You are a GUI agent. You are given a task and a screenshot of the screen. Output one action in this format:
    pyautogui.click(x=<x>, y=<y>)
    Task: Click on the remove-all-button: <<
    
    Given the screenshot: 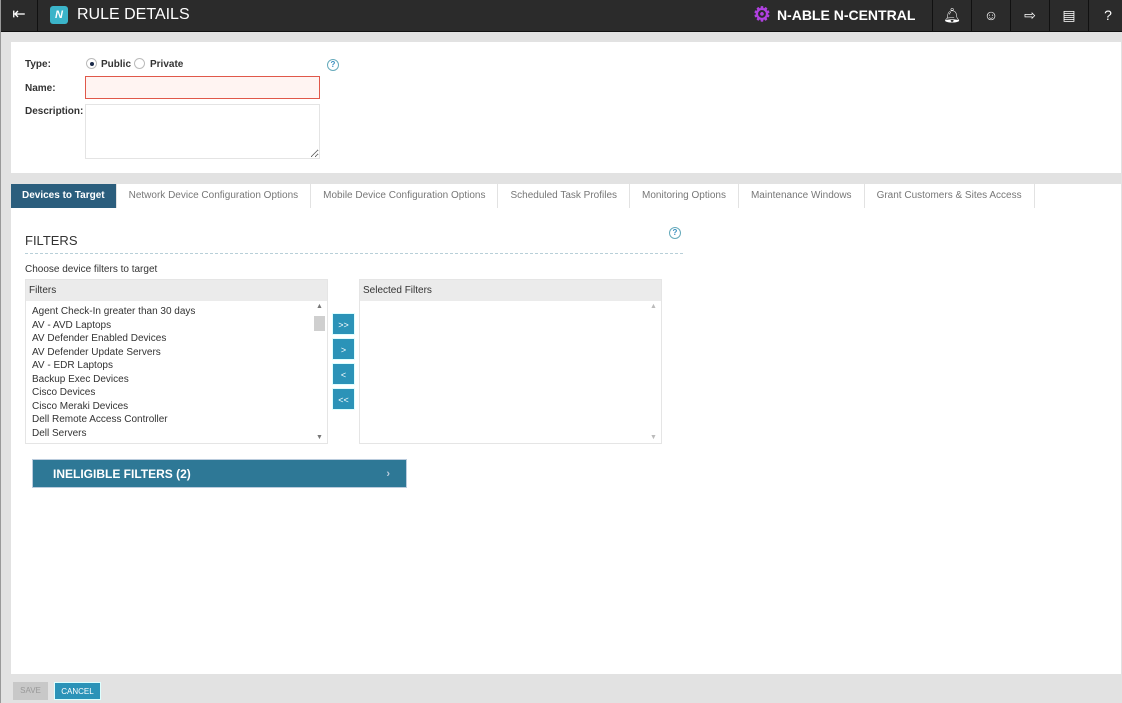 What is the action you would take?
    pyautogui.click(x=343, y=399)
    